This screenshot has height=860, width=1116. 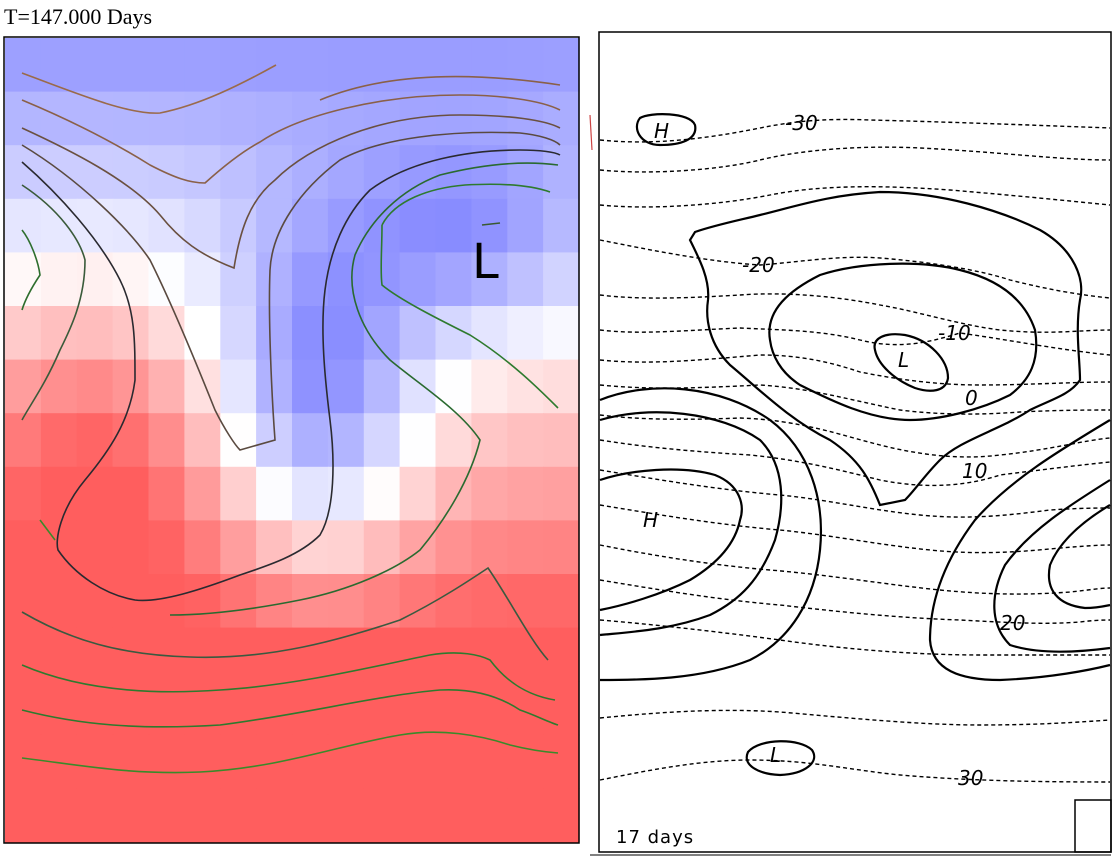 What do you see at coordinates (485, 262) in the screenshot?
I see `low-pressure-label: L` at bounding box center [485, 262].